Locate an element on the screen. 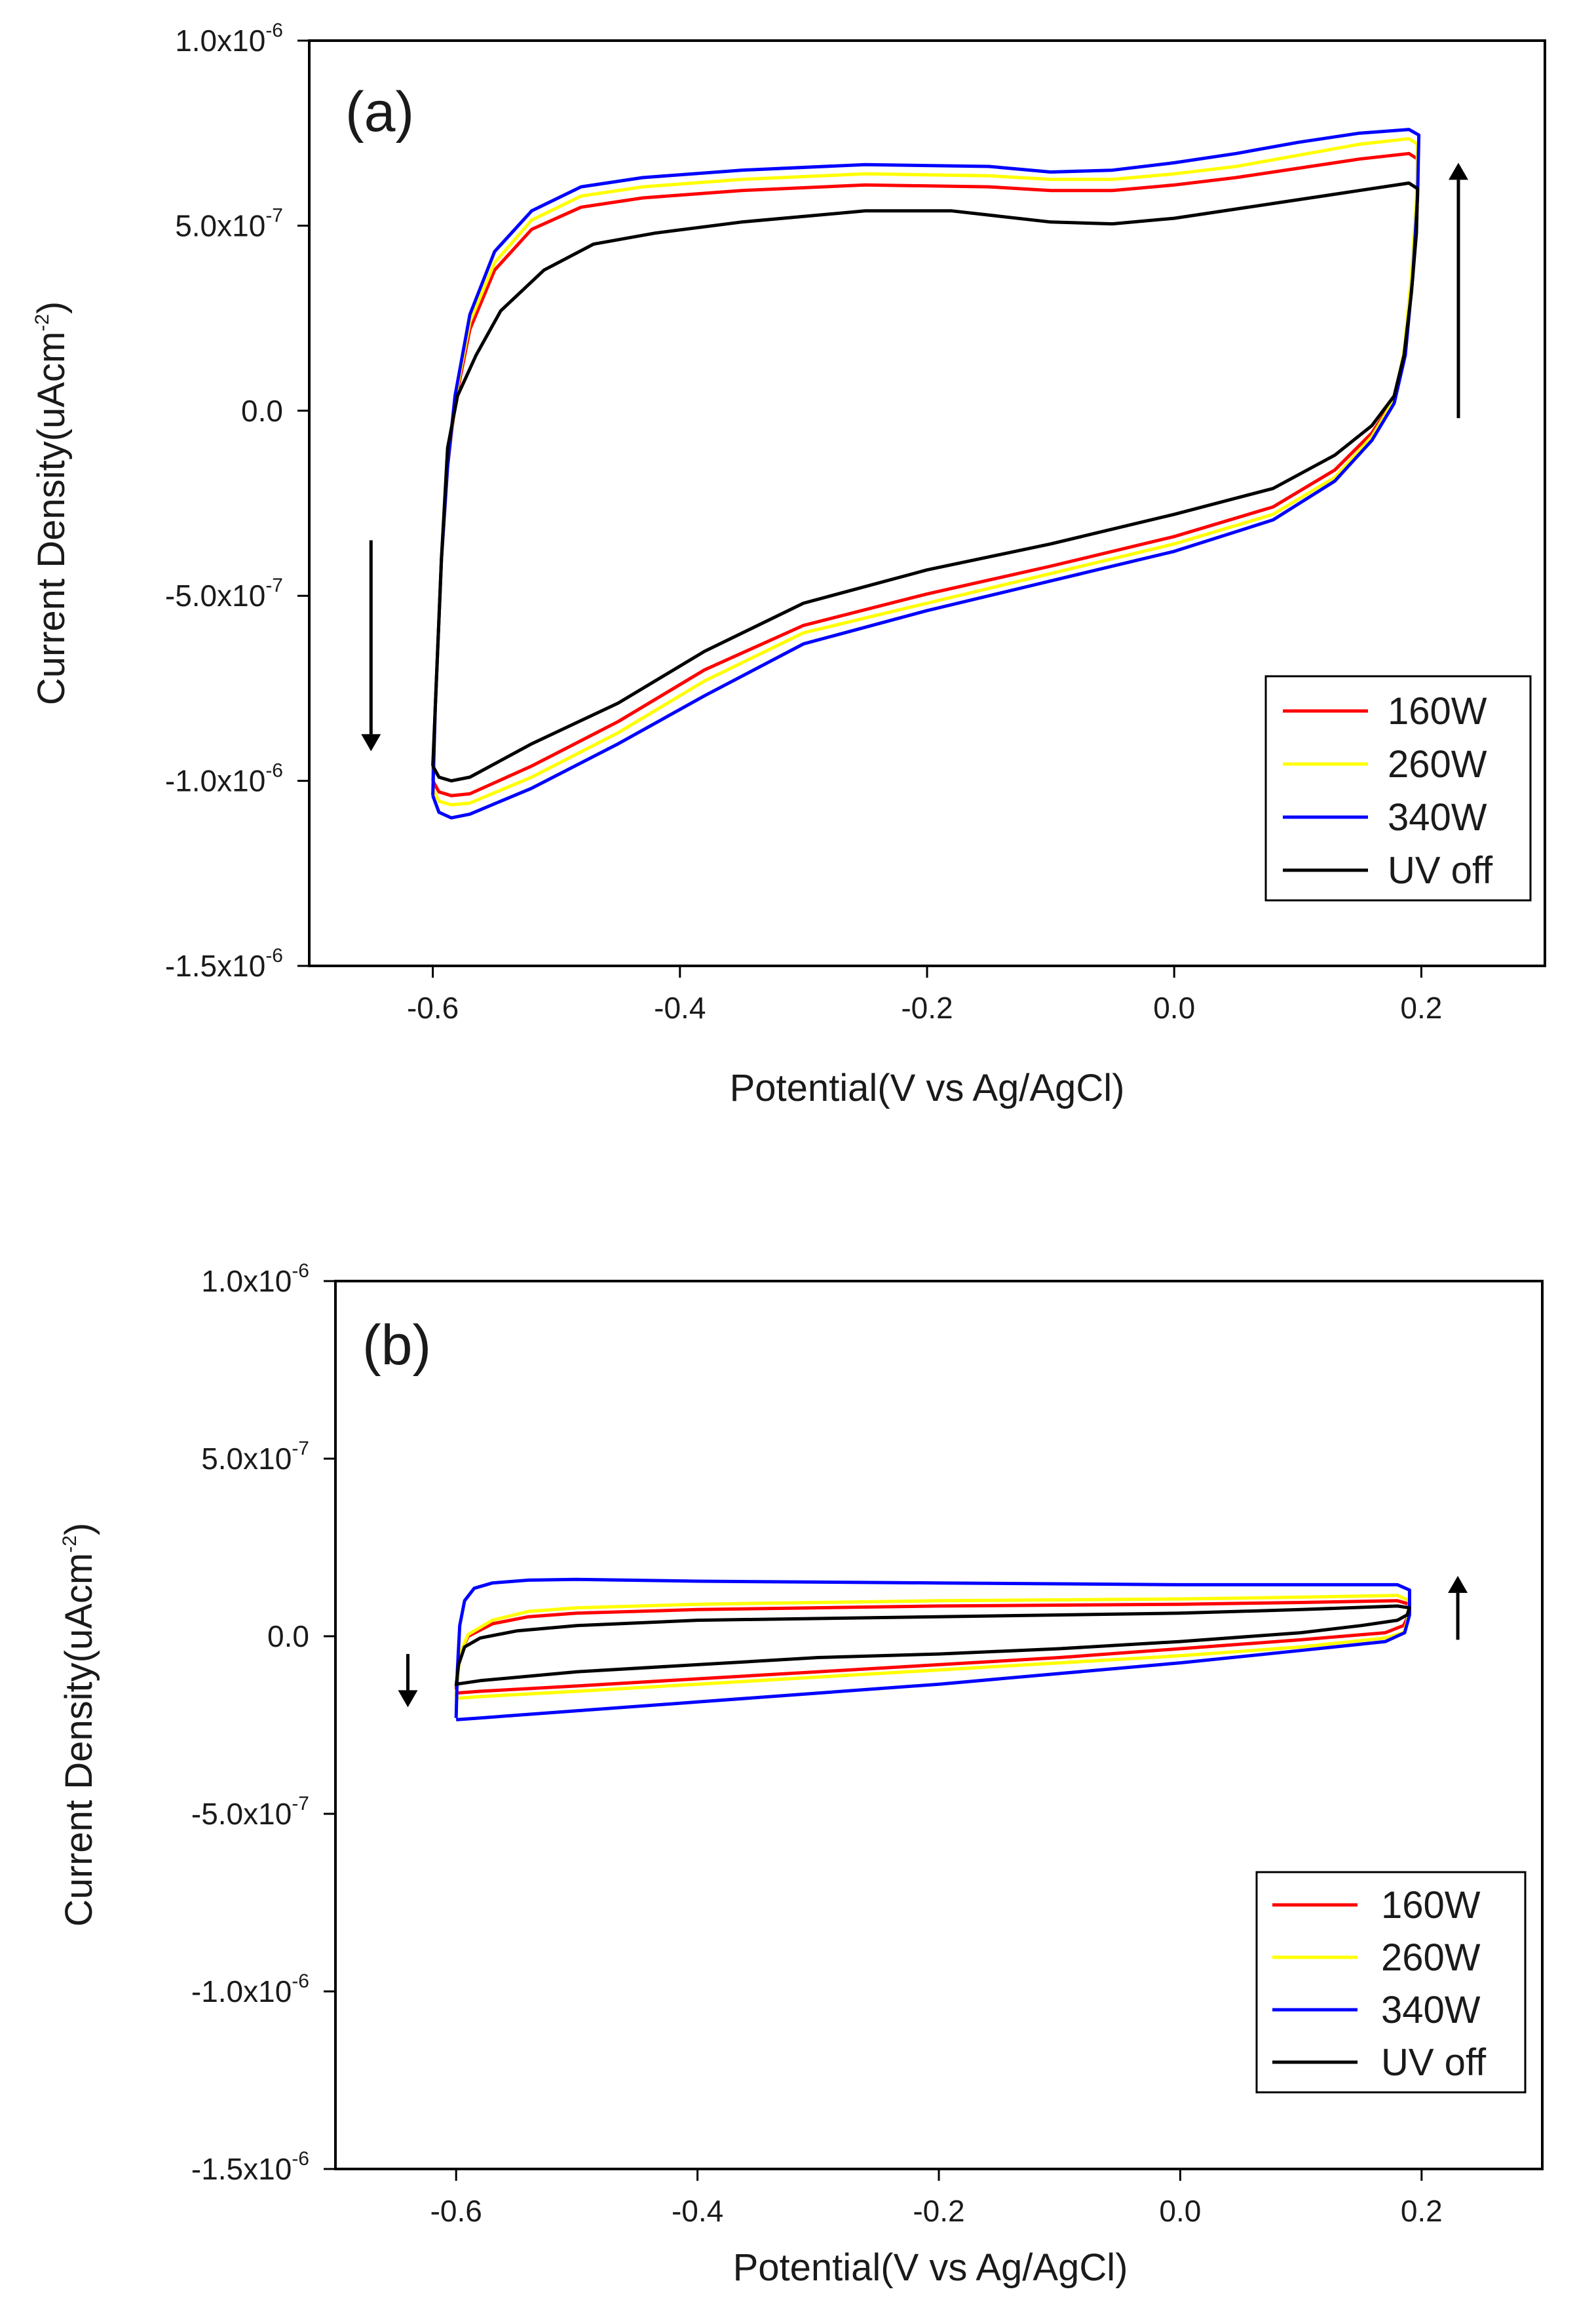 The width and height of the screenshot is (1596, 2302). data-lines is located at coordinates (932, 1649).